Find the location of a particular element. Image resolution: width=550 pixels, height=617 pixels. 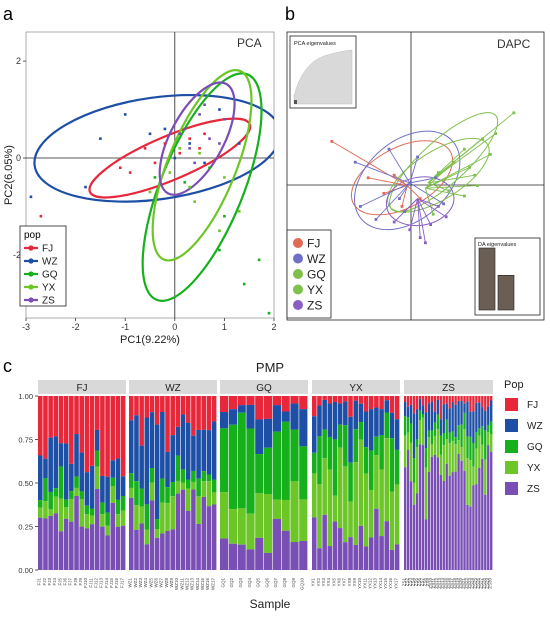

dapc-point-gq is located at coordinates (477, 185).